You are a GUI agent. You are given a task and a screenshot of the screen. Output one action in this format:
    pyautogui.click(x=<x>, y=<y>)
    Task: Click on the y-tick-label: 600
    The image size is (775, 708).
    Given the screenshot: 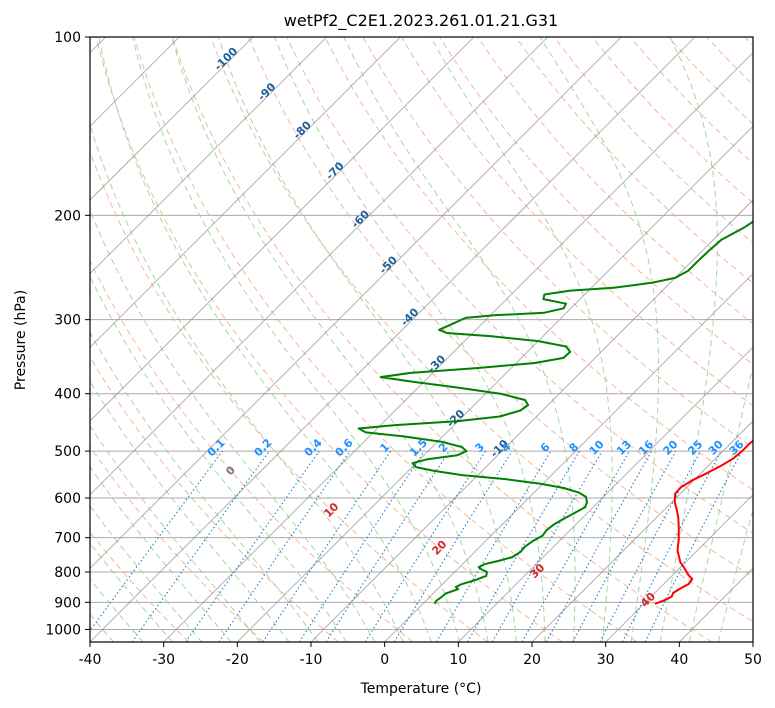 What is the action you would take?
    pyautogui.click(x=67, y=499)
    